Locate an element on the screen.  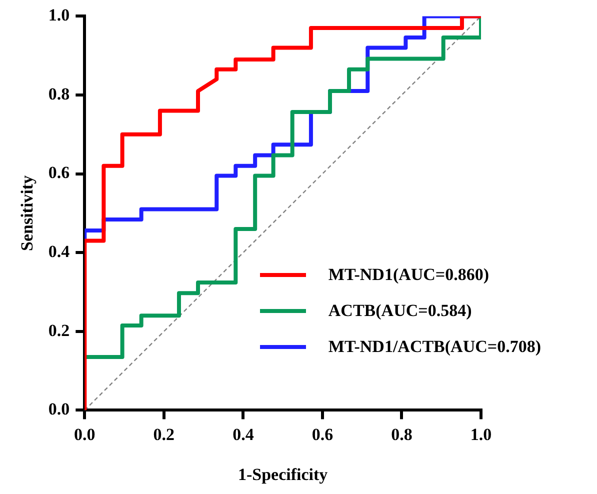
x-tick-label: 0.8 is located at coordinates (401, 434).